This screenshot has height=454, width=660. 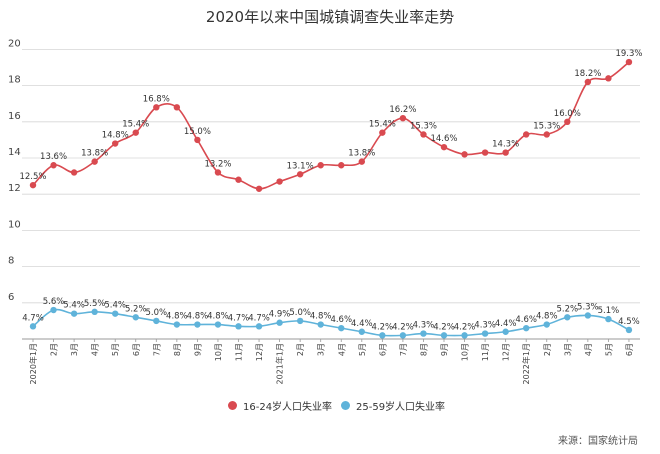 What do you see at coordinates (197, 349) in the screenshot?
I see `x-tick-label: 9月` at bounding box center [197, 349].